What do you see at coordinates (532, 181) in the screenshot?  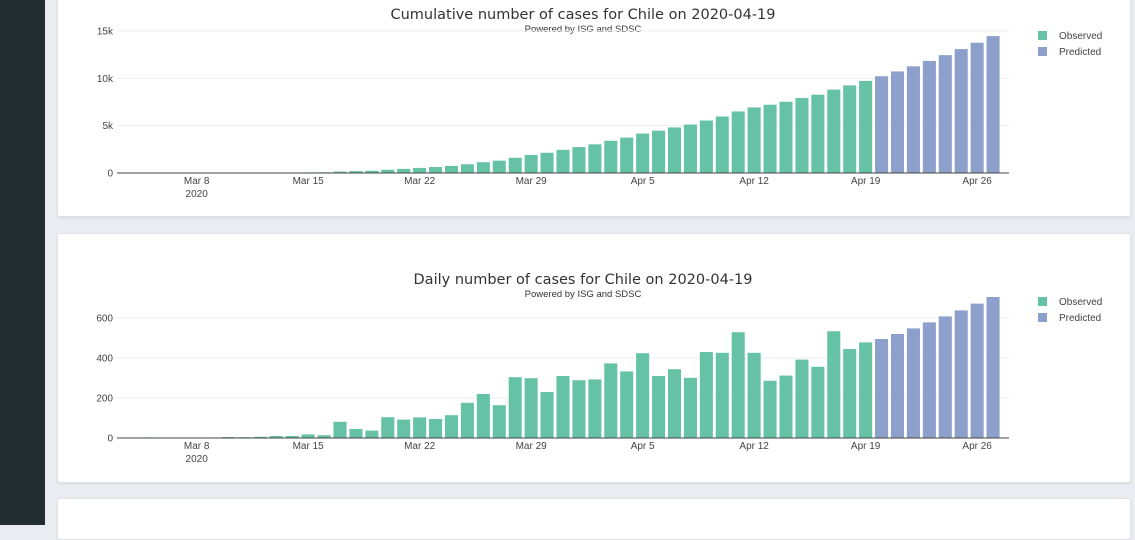 I see `x-tick-label: Mar 29` at bounding box center [532, 181].